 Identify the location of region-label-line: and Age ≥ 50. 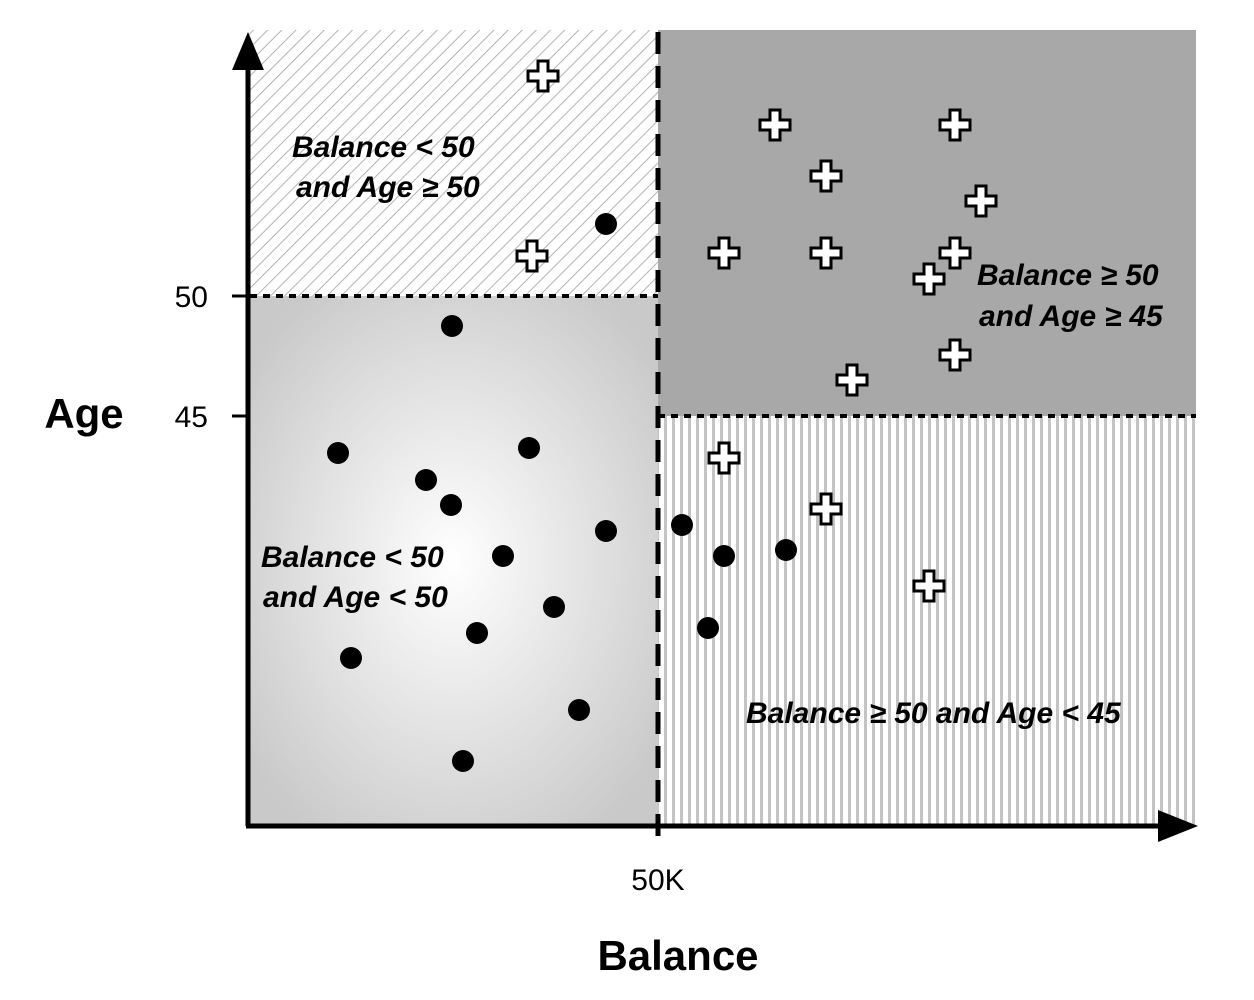
(388, 187).